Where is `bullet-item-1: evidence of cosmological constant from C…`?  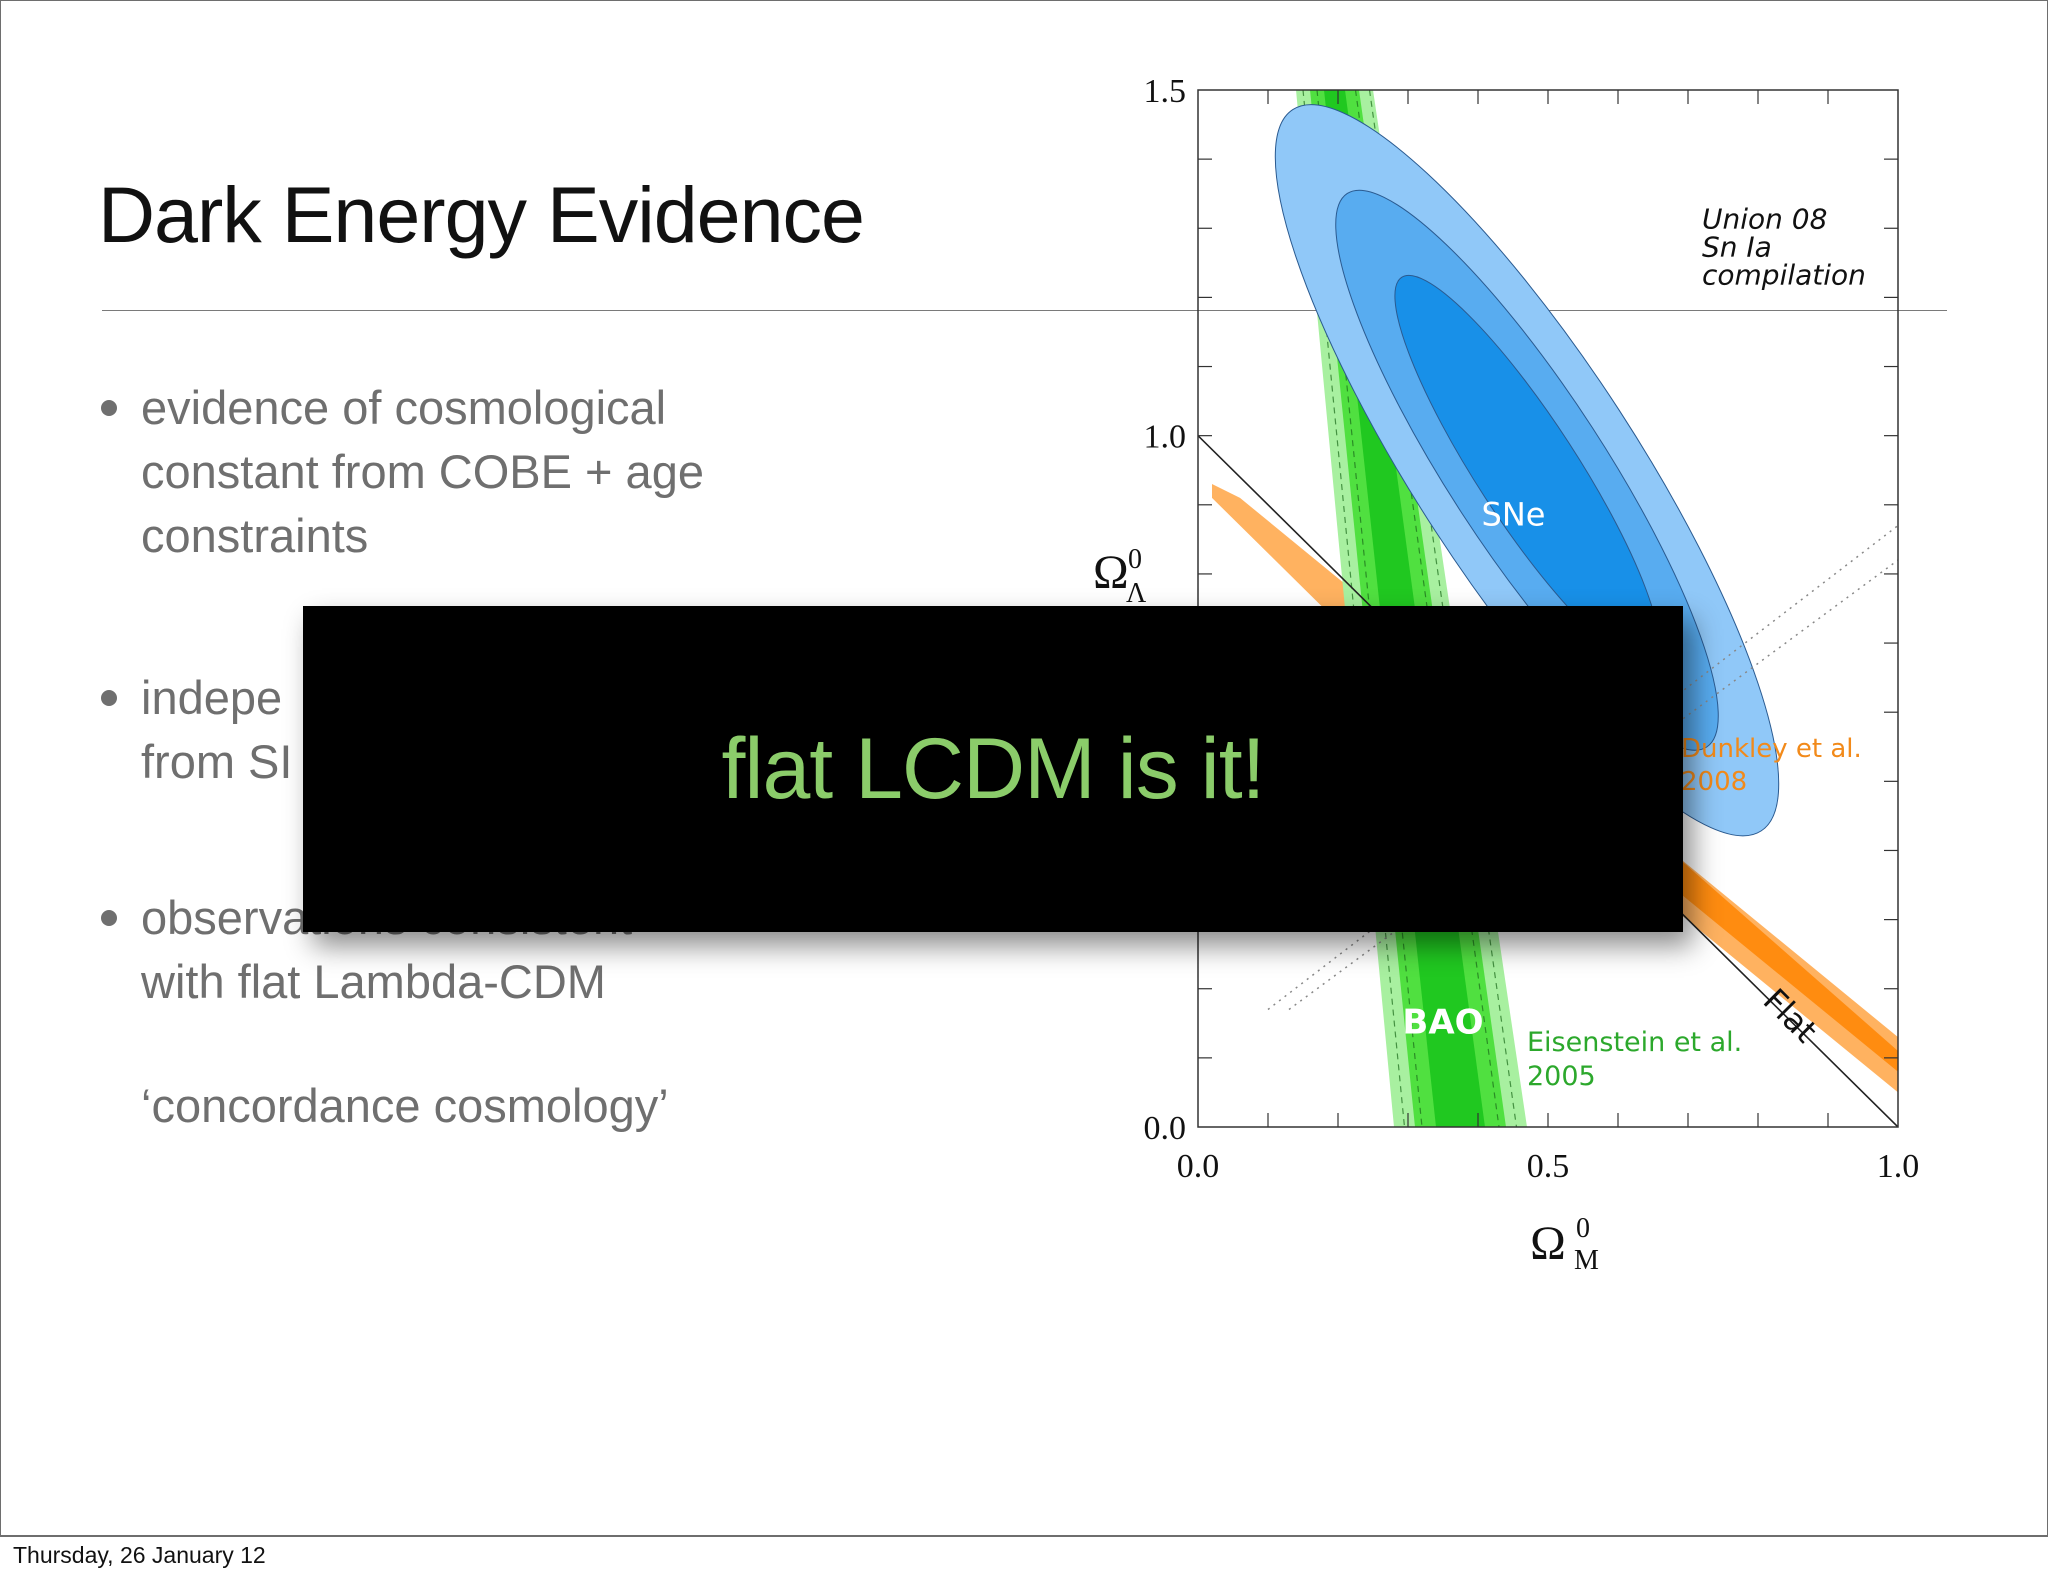
bullet-item-1: evidence of cosmological constant from C… is located at coordinates (461, 472).